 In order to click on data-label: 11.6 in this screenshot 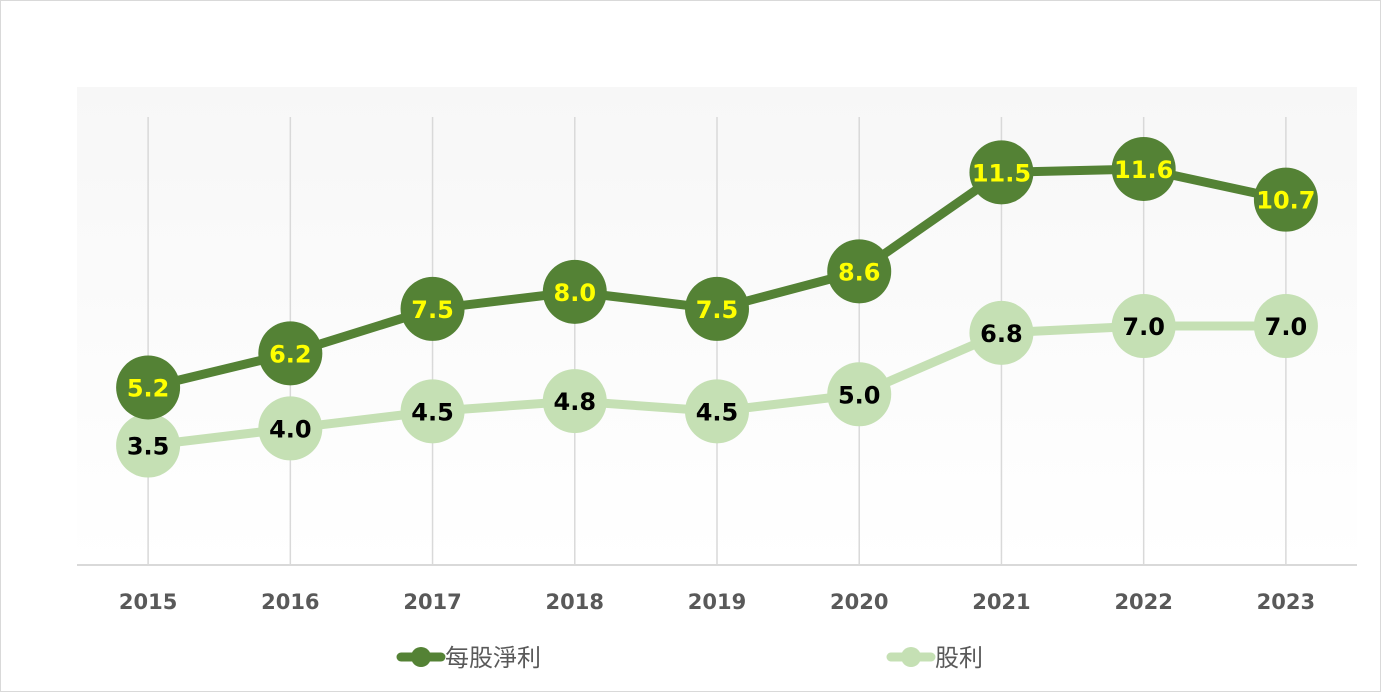, I will do `click(1143, 170)`.